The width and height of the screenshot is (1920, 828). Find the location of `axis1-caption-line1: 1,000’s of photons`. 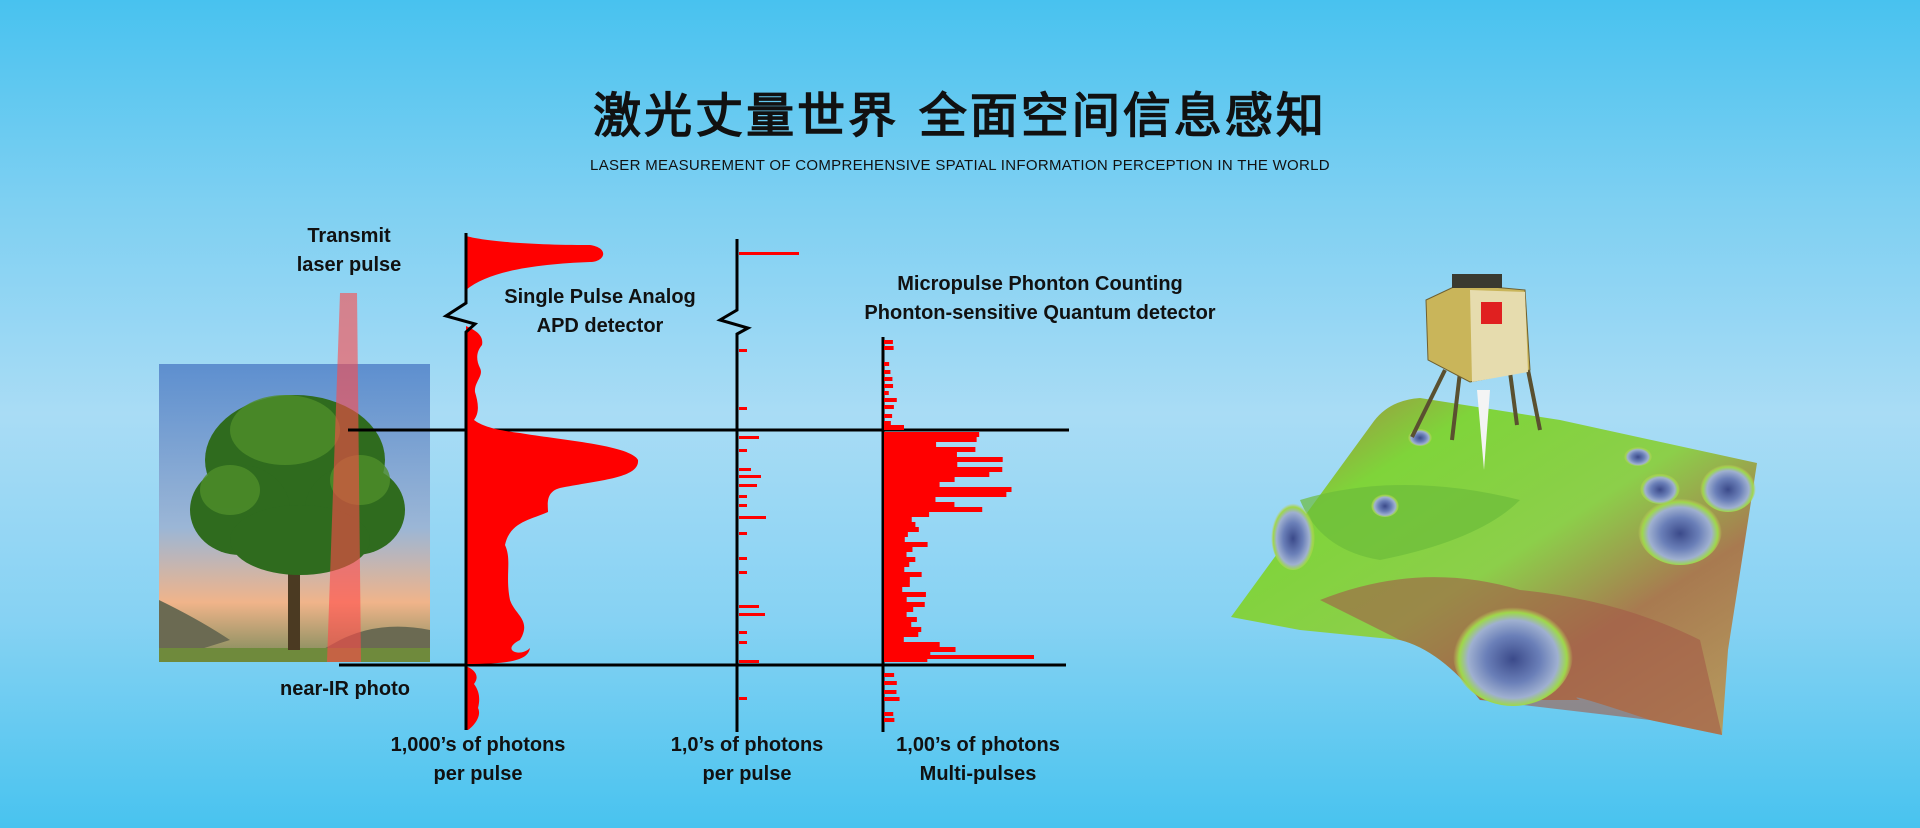

axis1-caption-line1: 1,000’s of photons is located at coordinates (478, 745).